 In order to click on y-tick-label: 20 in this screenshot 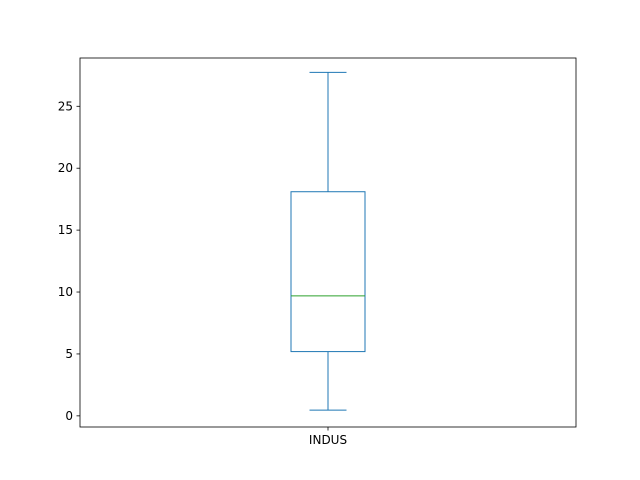, I will do `click(65, 168)`.